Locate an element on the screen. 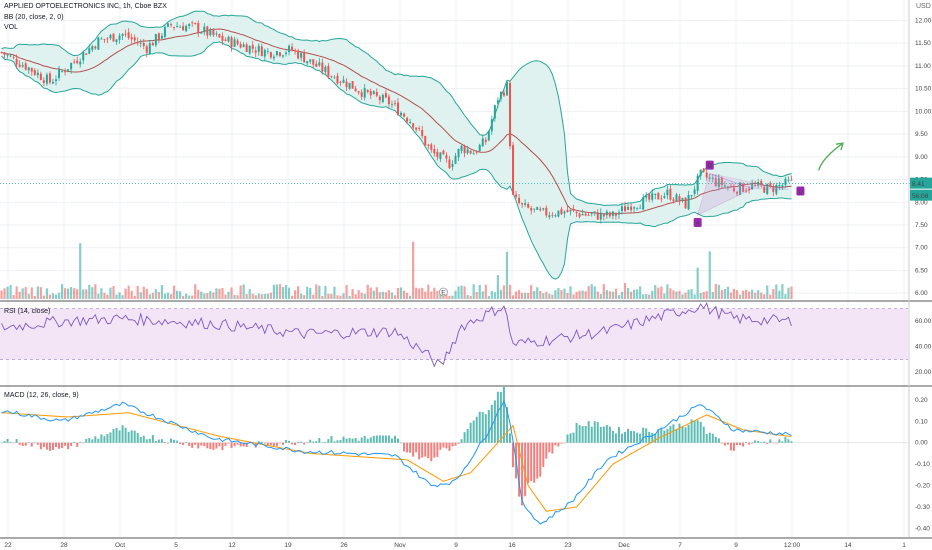  macd-legend: MACD (12, 26, close, 9) is located at coordinates (41, 395).